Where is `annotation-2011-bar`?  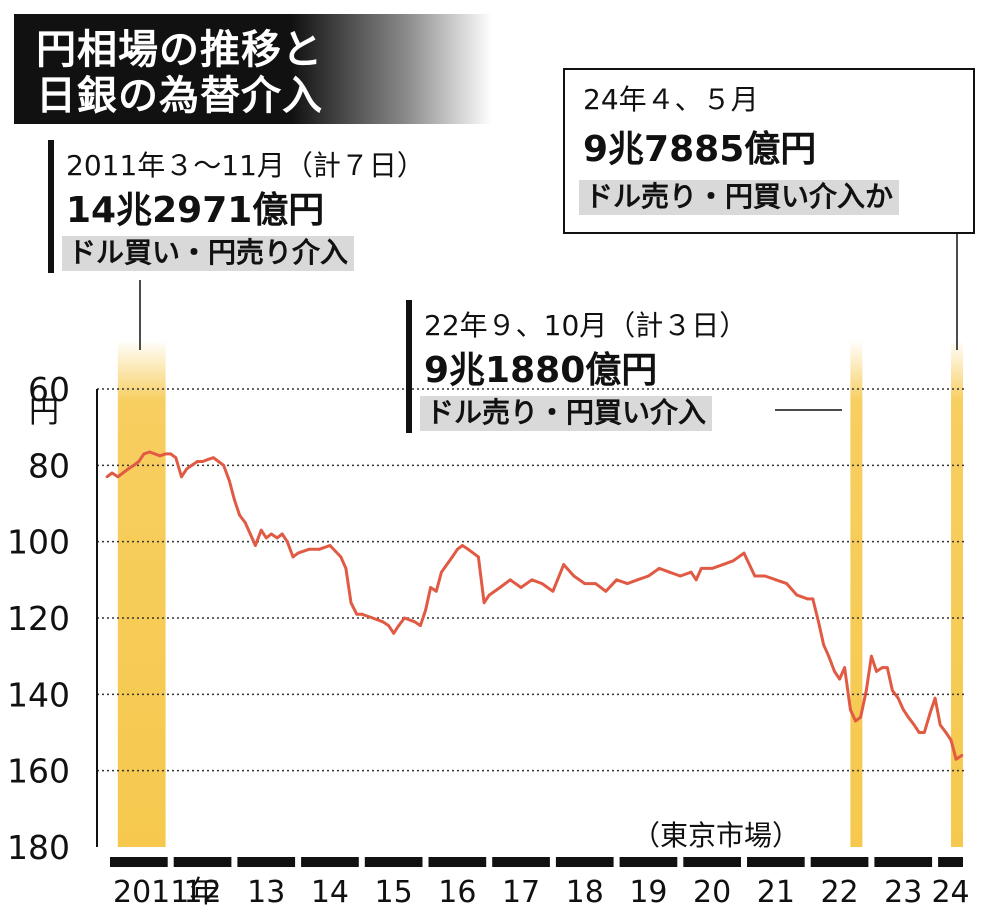 annotation-2011-bar is located at coordinates (51, 206).